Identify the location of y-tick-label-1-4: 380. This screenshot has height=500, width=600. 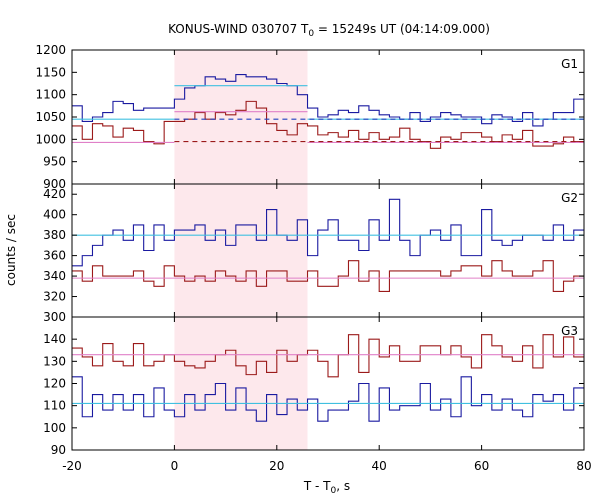
(54, 235).